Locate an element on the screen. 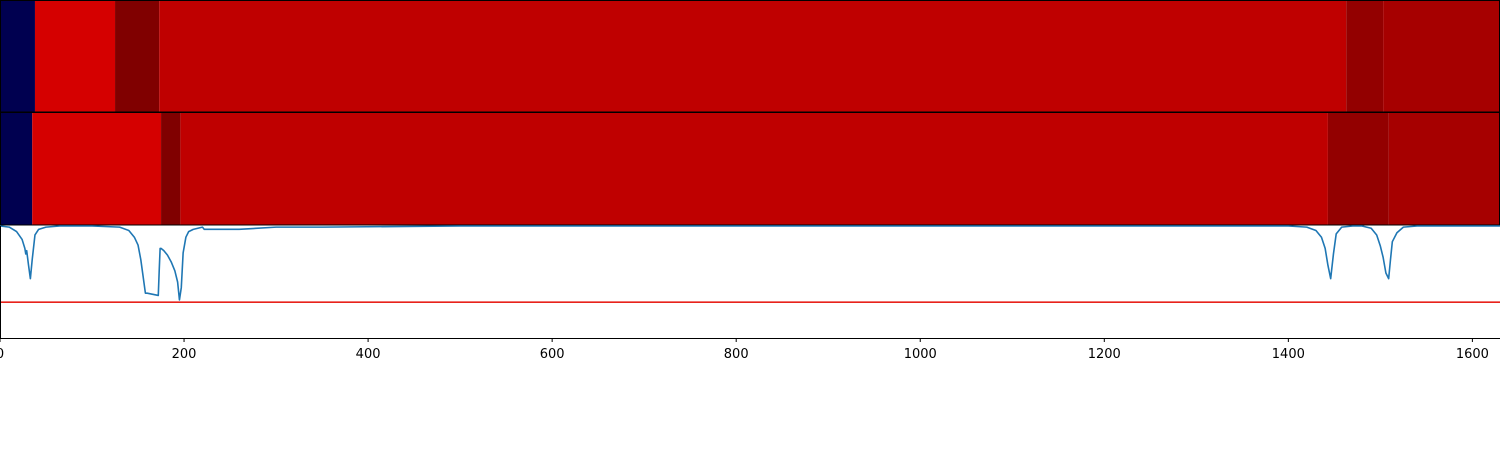 The height and width of the screenshot is (450, 1500). x-tick-label: 1400 is located at coordinates (1288, 354).